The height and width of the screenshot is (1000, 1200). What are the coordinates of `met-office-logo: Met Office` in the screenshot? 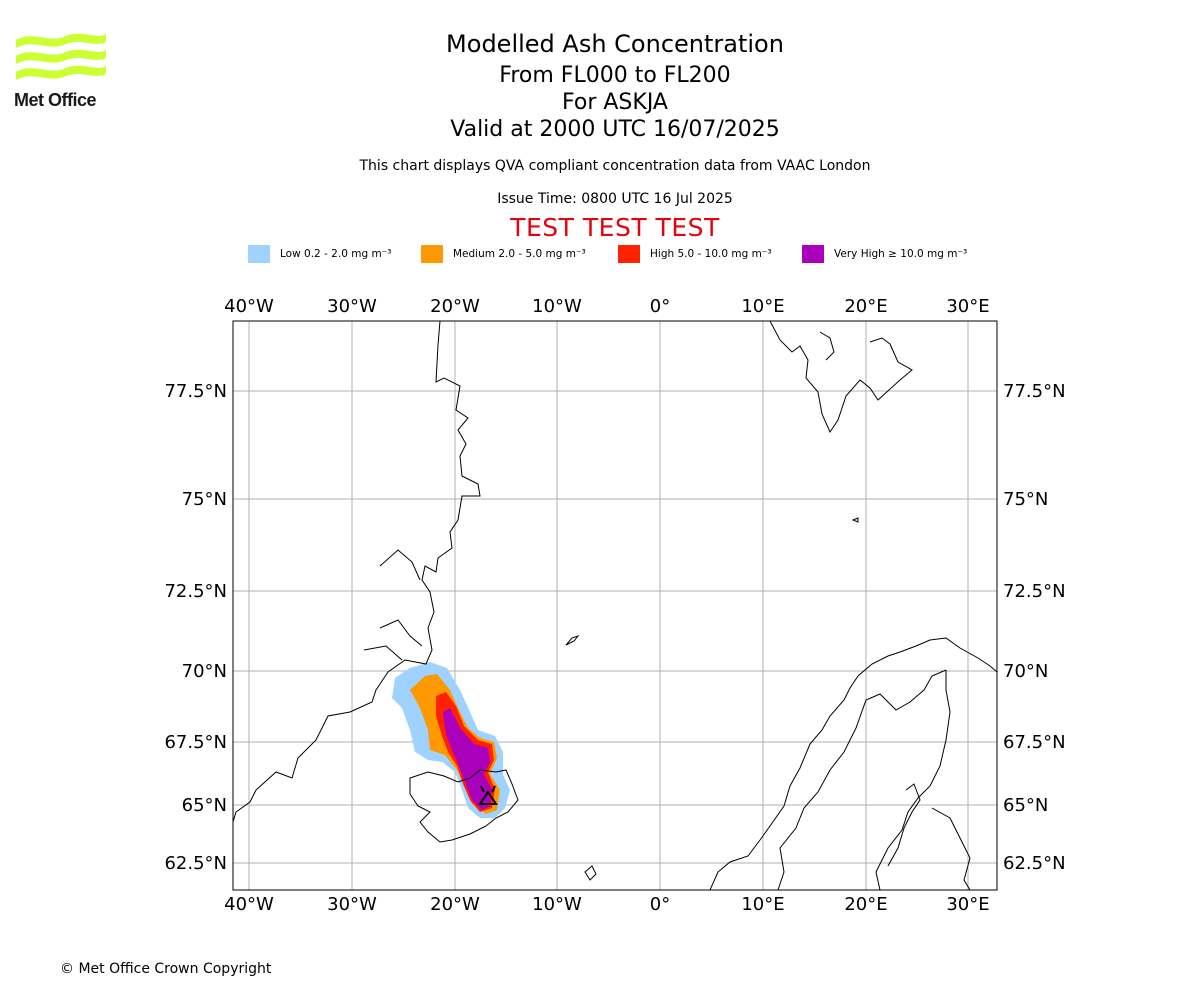 It's located at (64, 72).